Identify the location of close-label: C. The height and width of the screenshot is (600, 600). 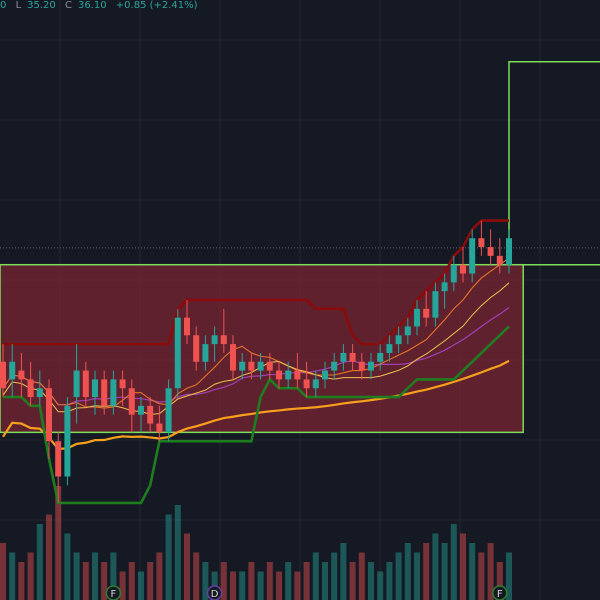
(68, 5).